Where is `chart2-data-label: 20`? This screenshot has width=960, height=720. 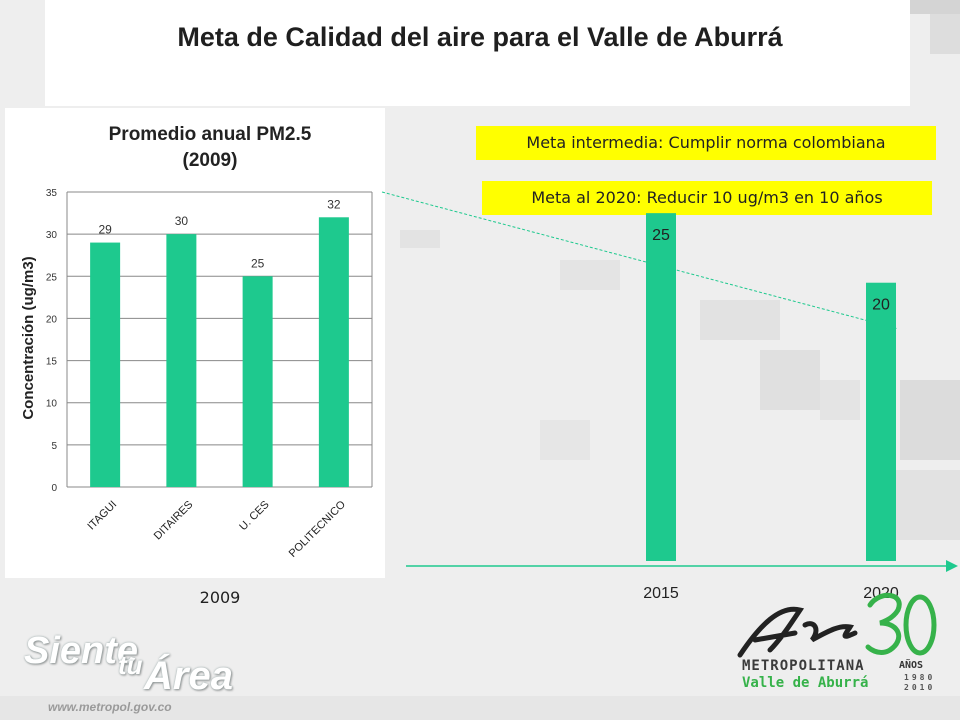
chart2-data-label: 20 is located at coordinates (881, 305).